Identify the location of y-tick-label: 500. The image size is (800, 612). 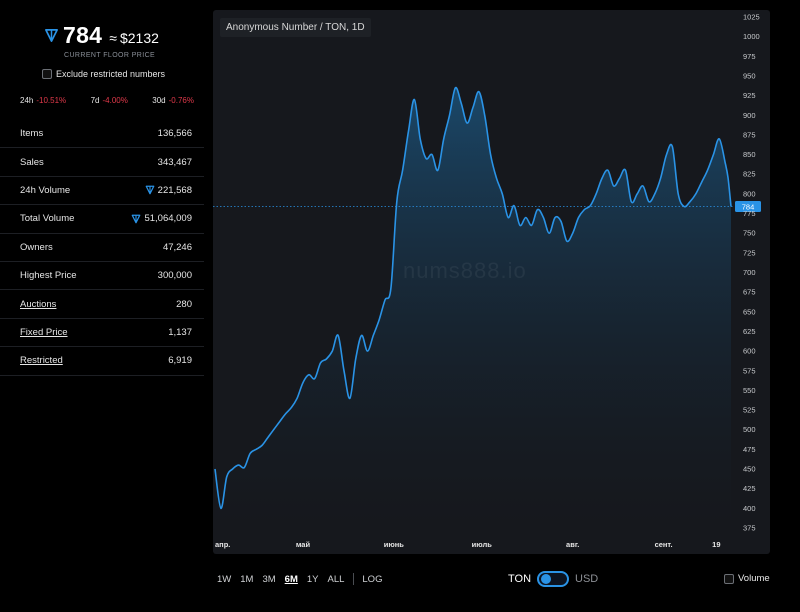
(749, 429).